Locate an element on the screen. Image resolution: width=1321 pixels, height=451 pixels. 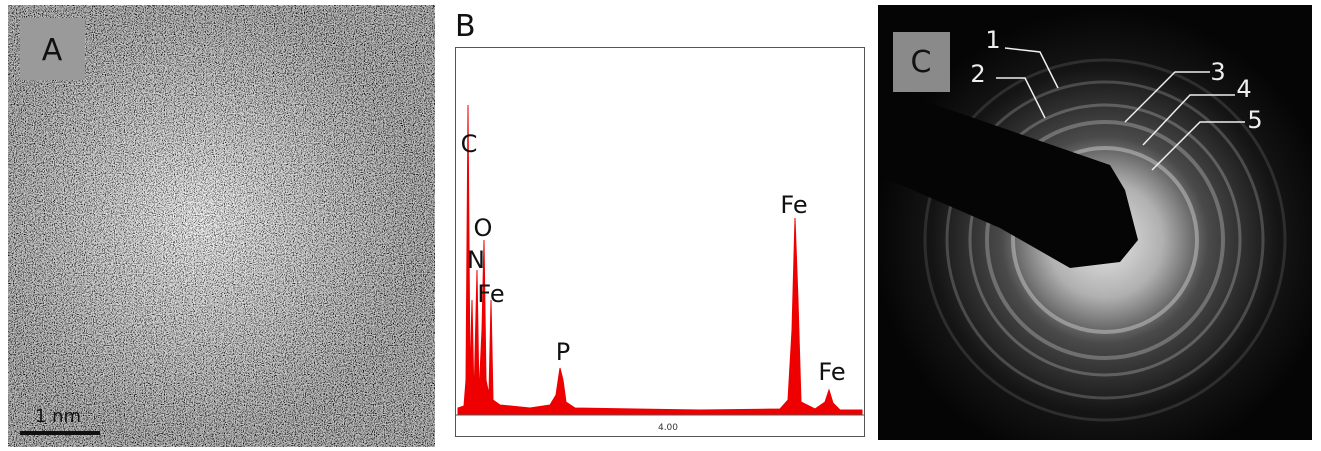
ring-label: 4 is located at coordinates (1243, 89).